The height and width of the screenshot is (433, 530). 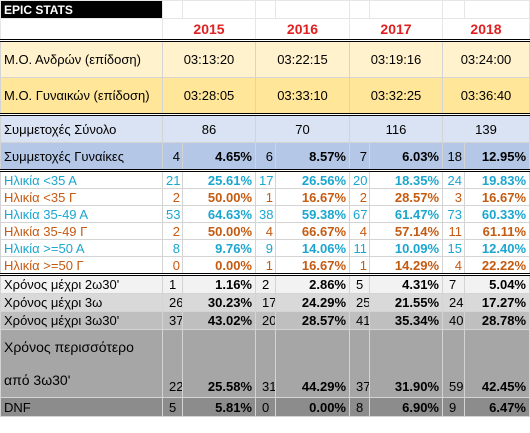 What do you see at coordinates (486, 96) in the screenshot?
I see `value-cell: 03:36:40` at bounding box center [486, 96].